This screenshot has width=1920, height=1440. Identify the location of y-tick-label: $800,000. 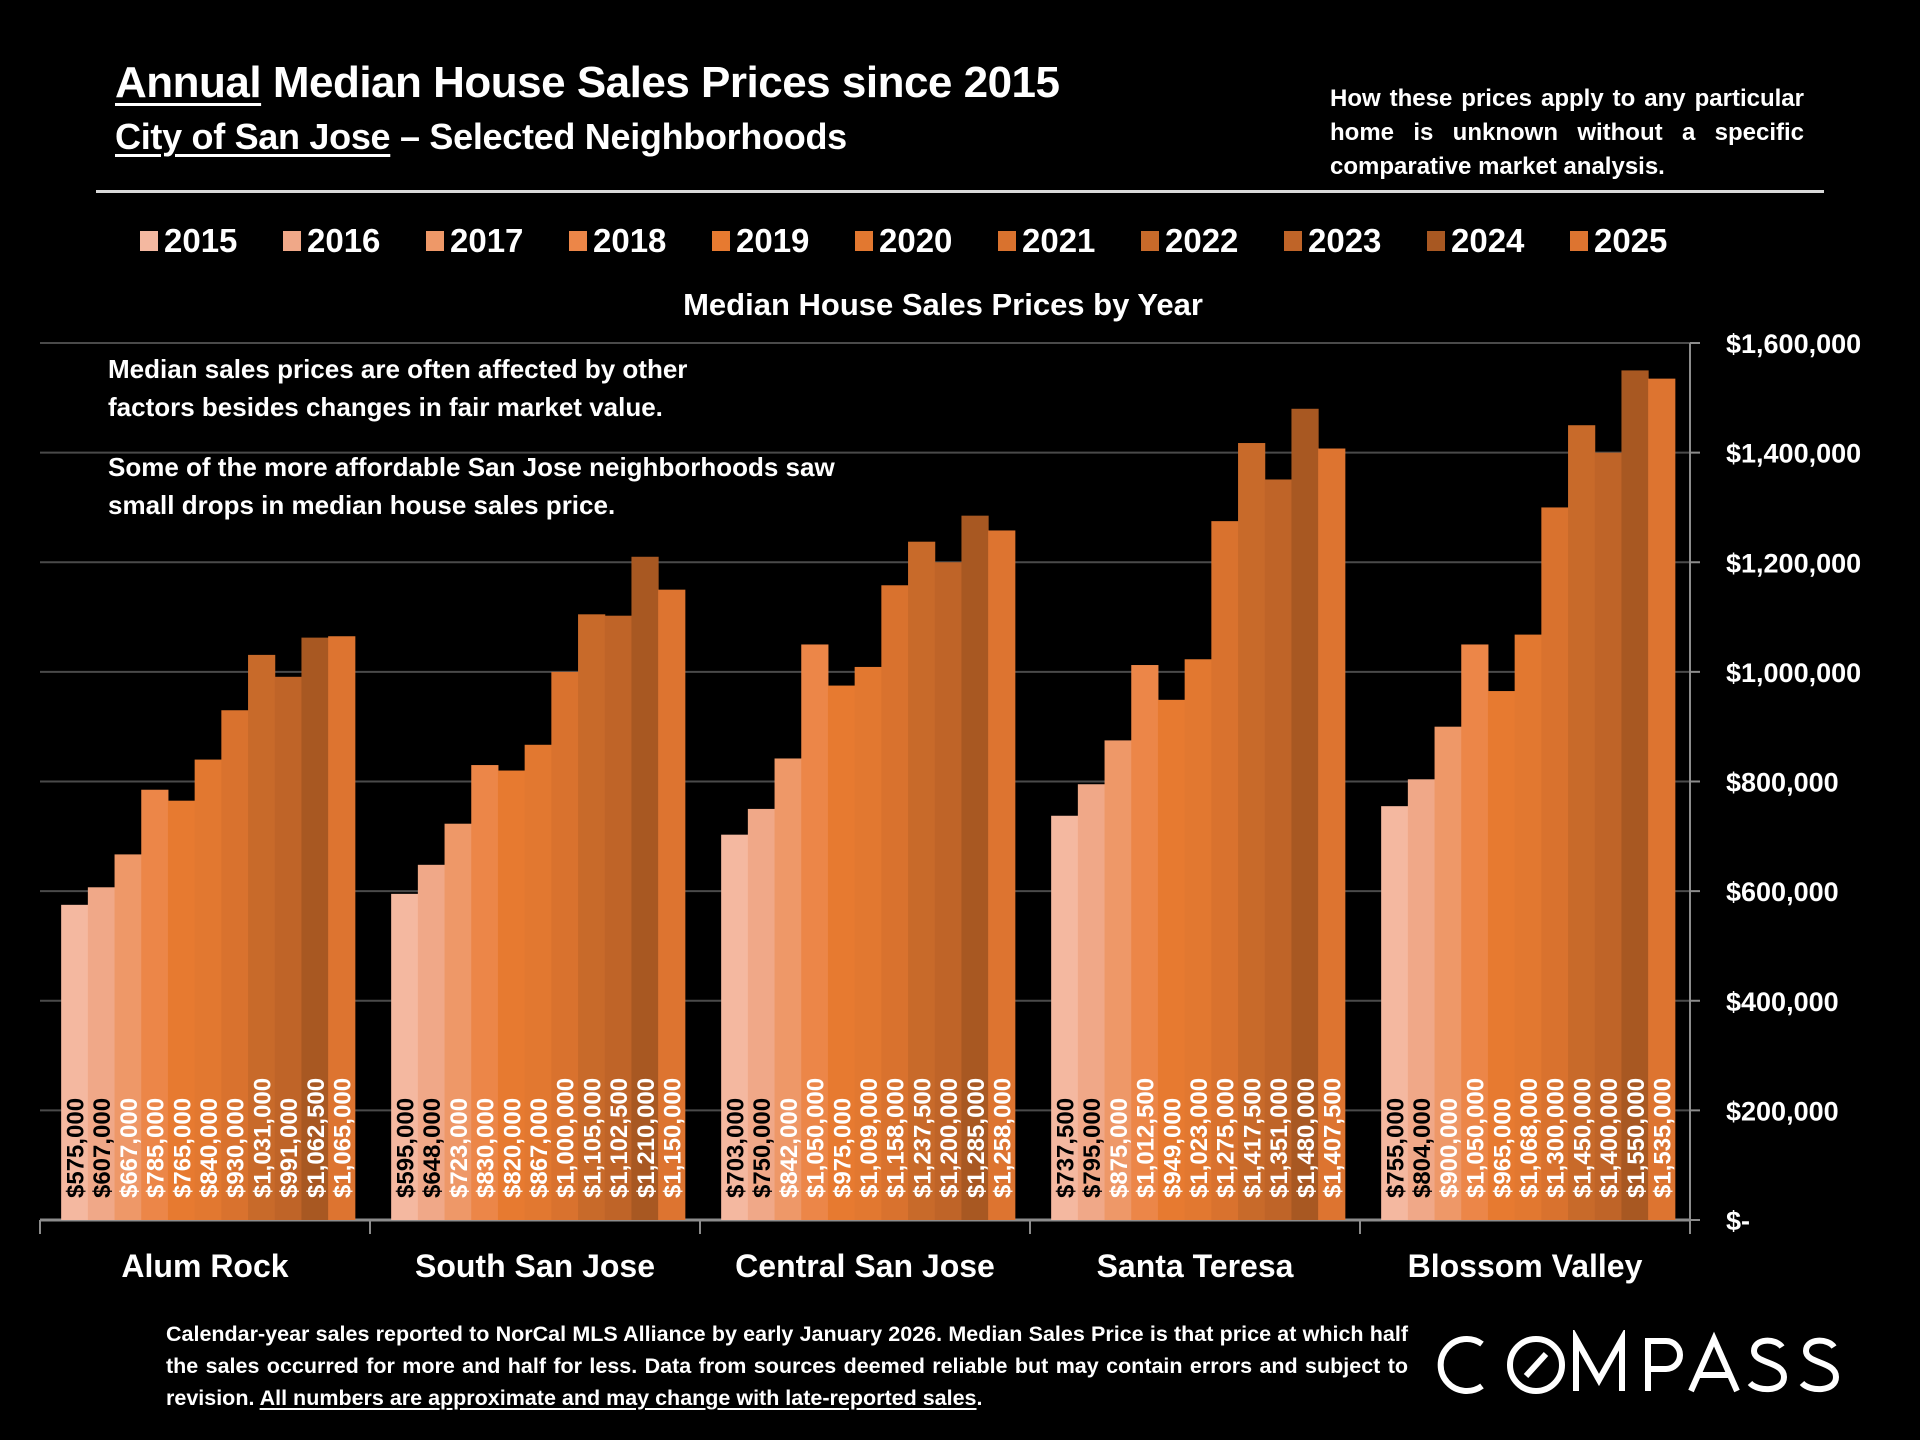
(1782, 783).